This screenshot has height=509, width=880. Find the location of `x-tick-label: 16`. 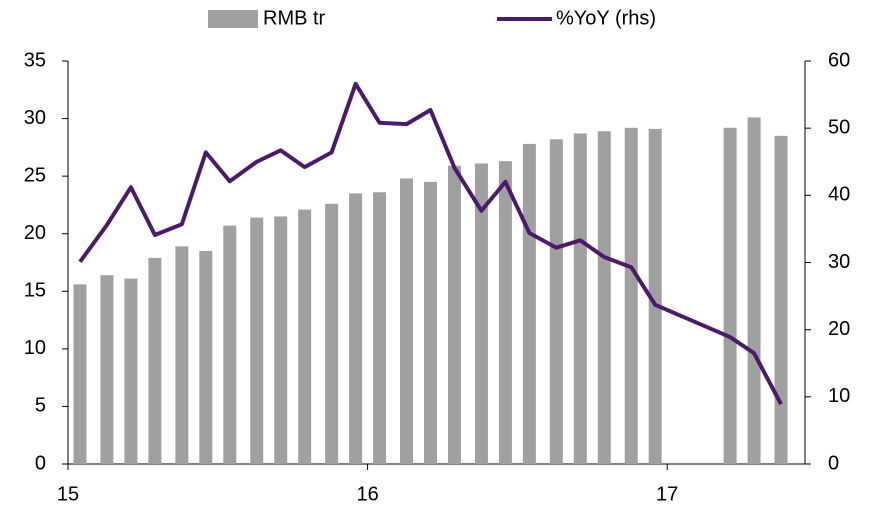

x-tick-label: 16 is located at coordinates (367, 494).